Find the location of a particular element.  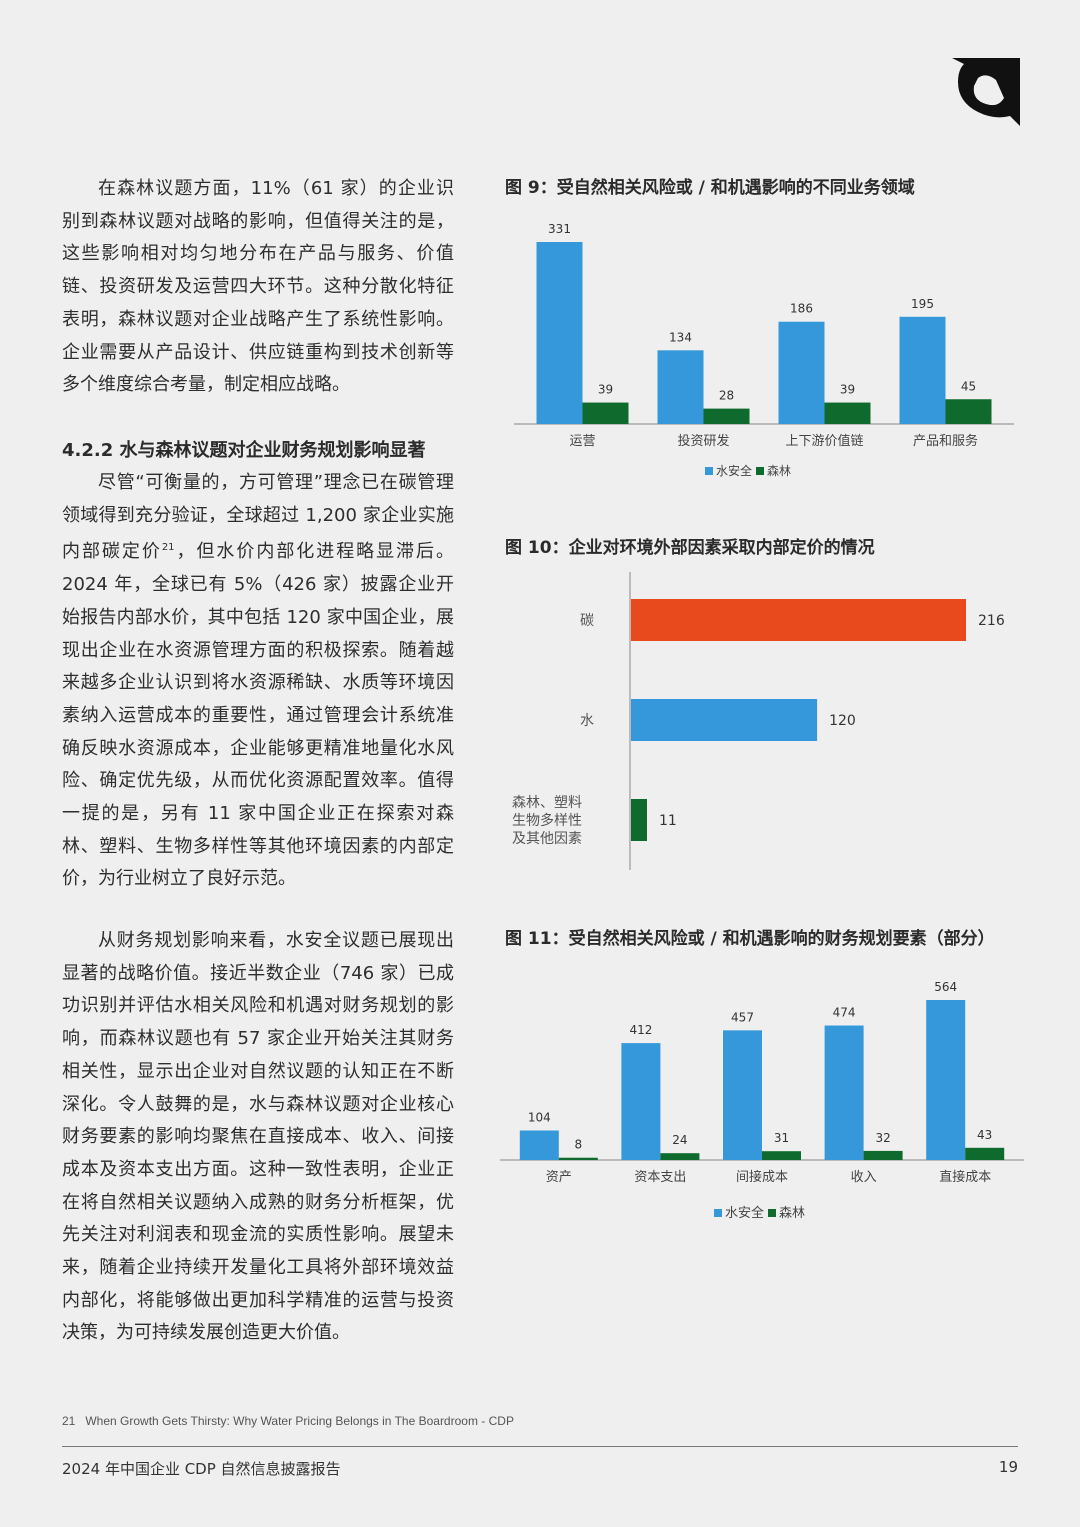

section-heading: 4.2.2 水与森林议题对企业财务规划影响显著 is located at coordinates (244, 450).